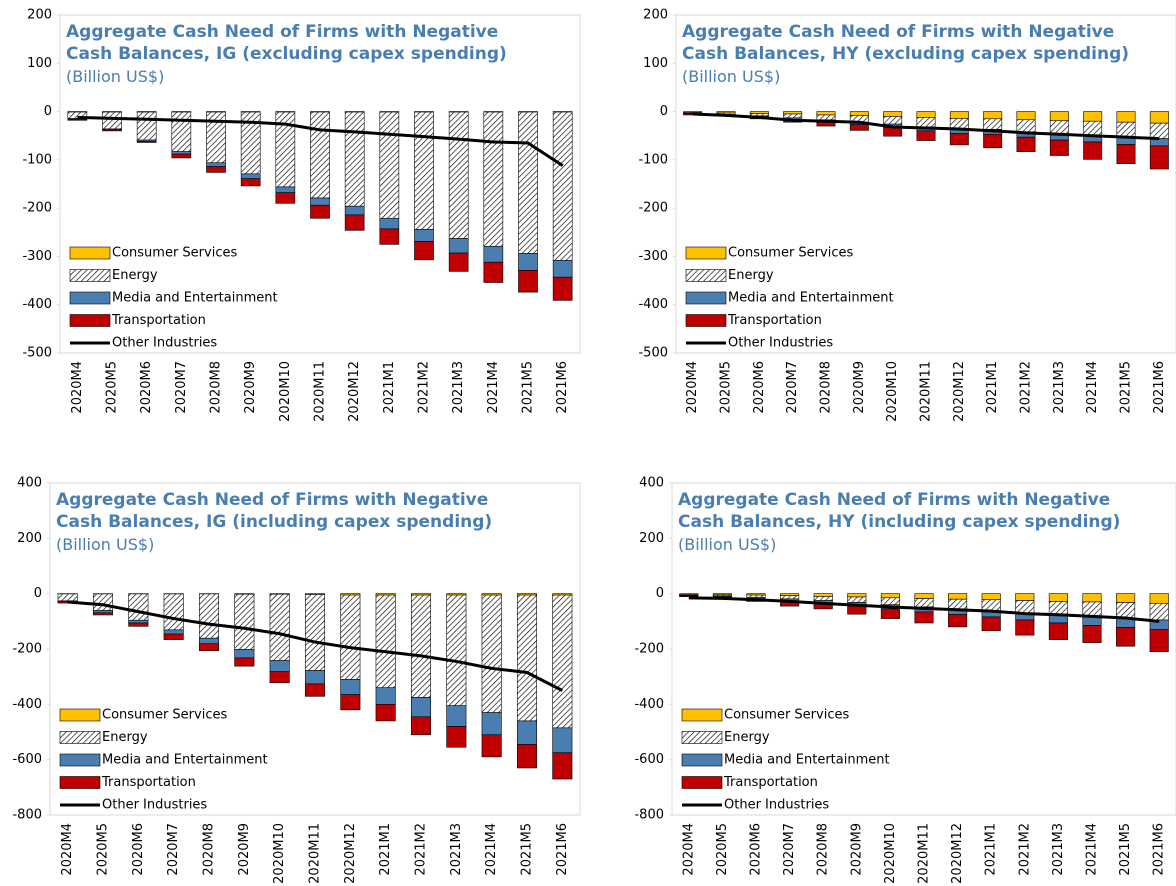 The image size is (1176, 886). I want to click on y-tick-label: -400, so click(37, 304).